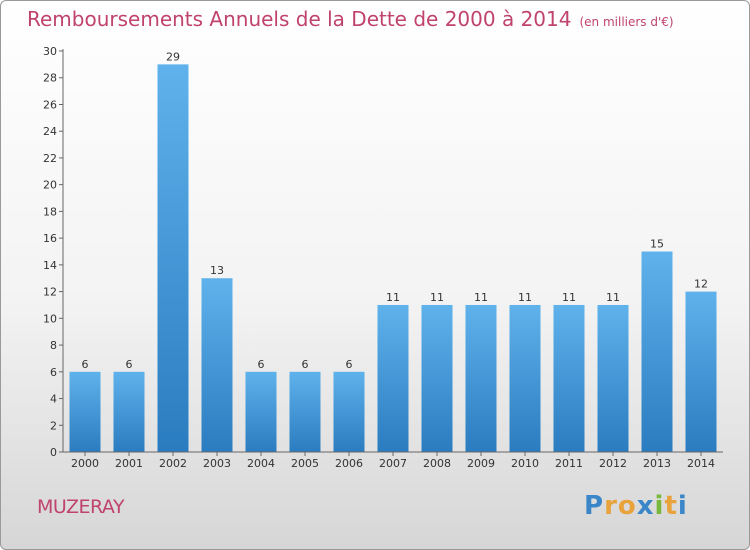 This screenshot has width=750, height=550. I want to click on y-tick-label: 8, so click(53, 345).